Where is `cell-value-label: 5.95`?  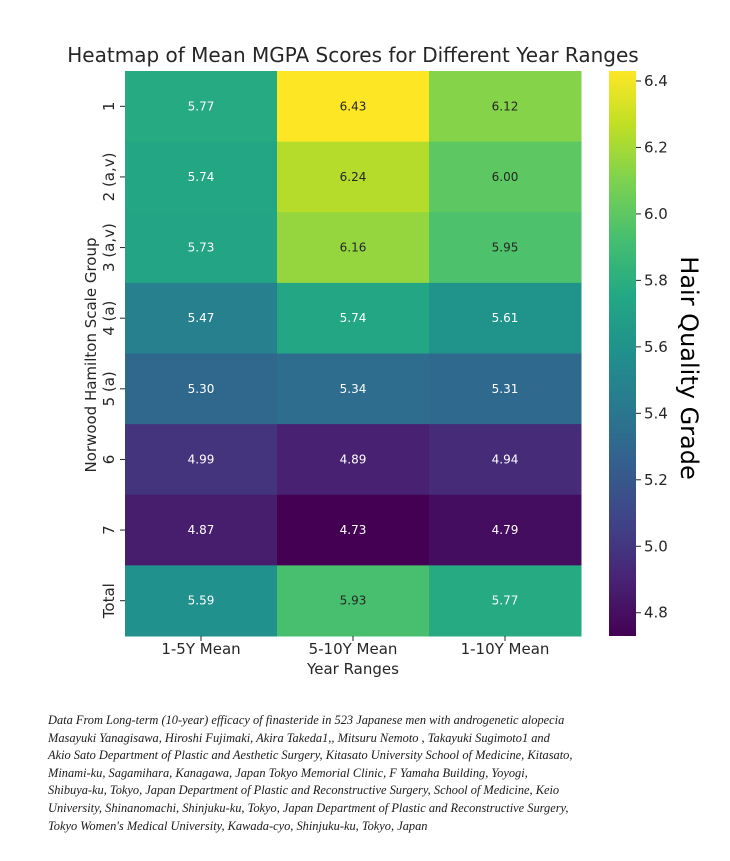 cell-value-label: 5.95 is located at coordinates (505, 248).